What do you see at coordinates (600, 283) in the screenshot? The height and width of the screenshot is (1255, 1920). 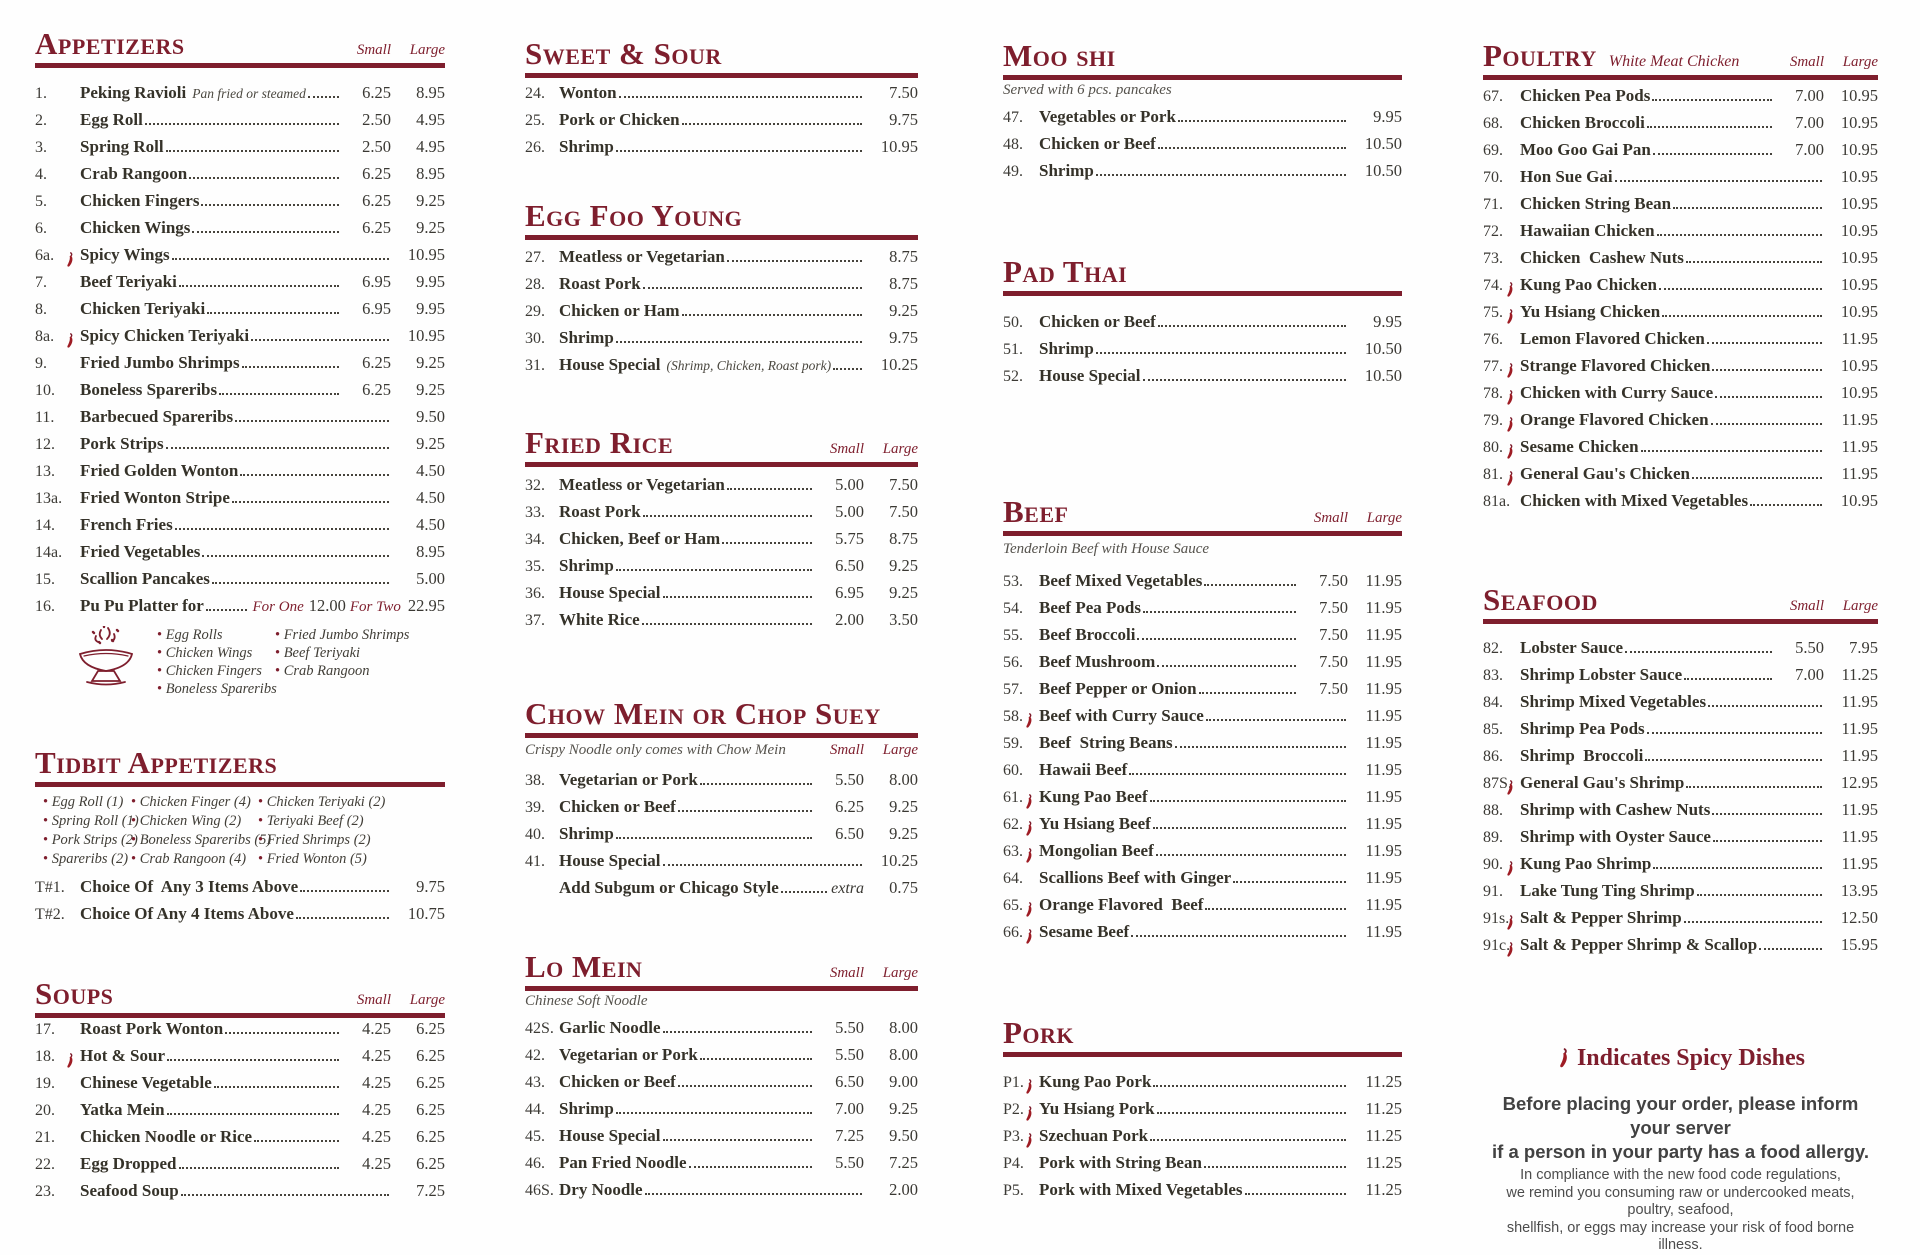 I see `item-name: Roast Pork` at bounding box center [600, 283].